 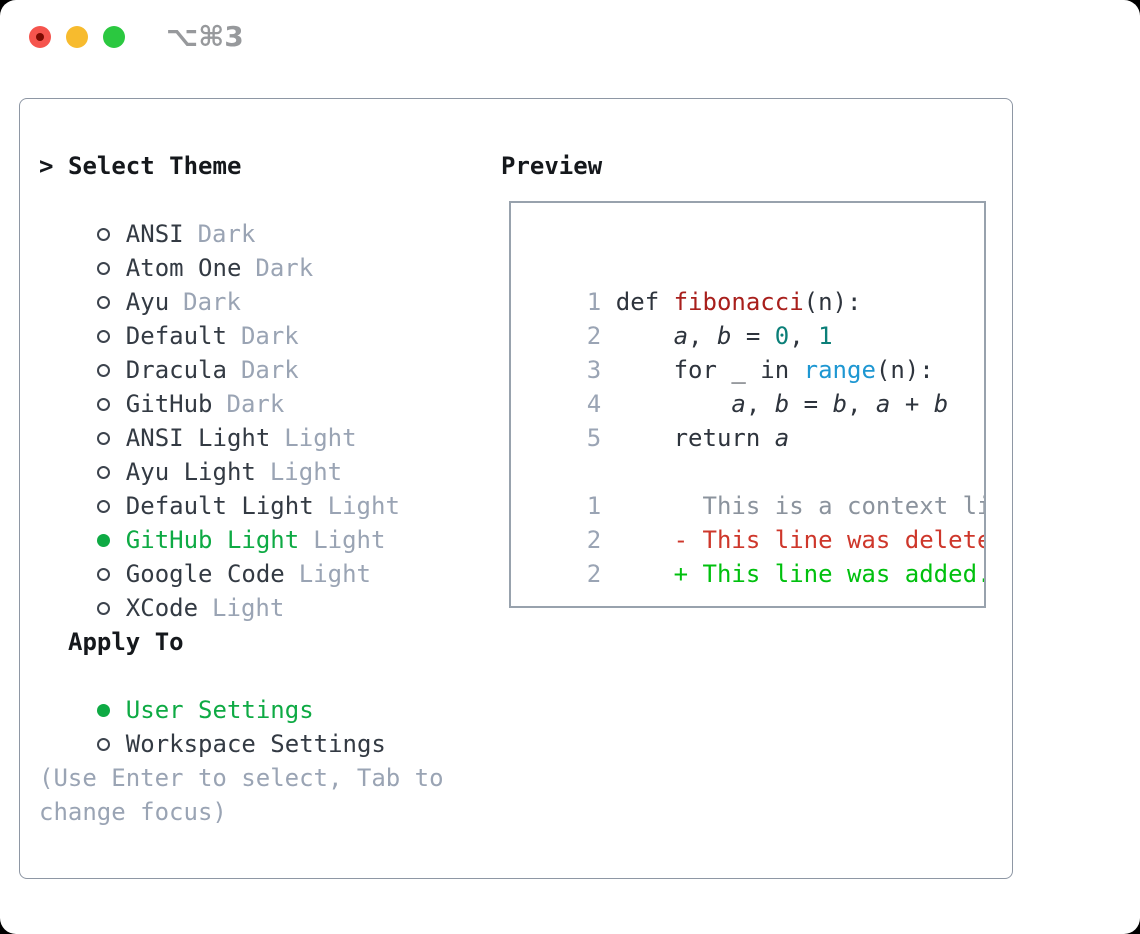 I want to click on code-segment: 1, so click(x=825, y=336).